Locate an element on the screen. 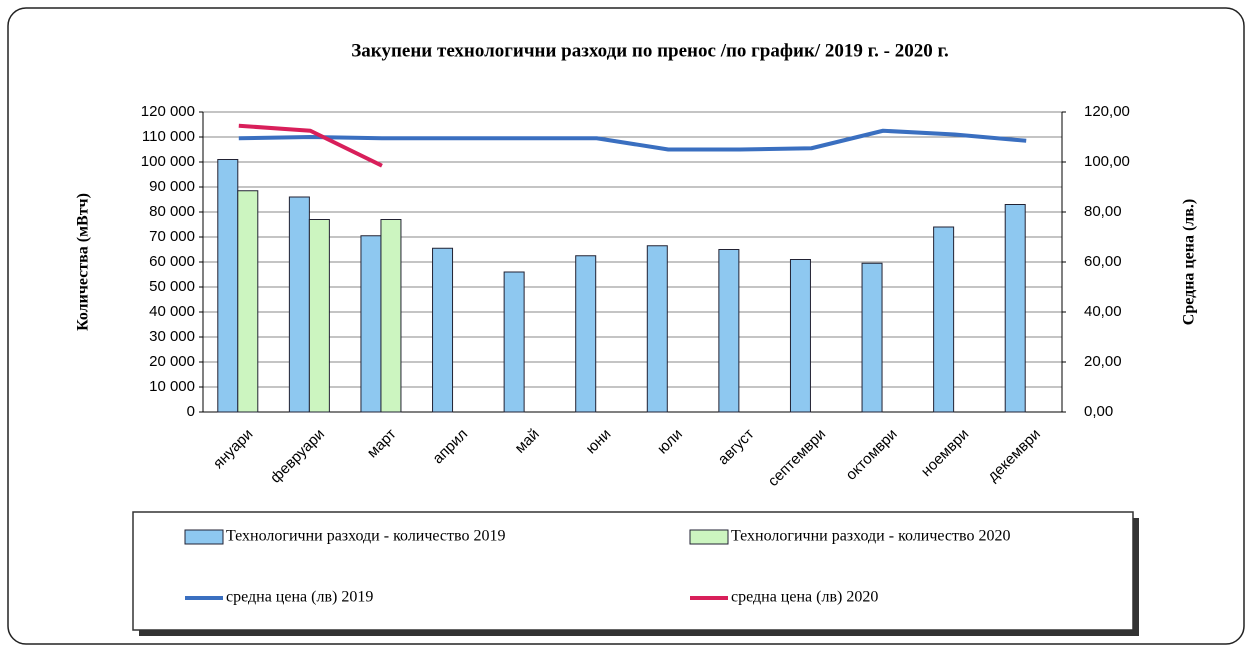 This screenshot has width=1253, height=655. y-tick-label: 40 000 is located at coordinates (172, 311).